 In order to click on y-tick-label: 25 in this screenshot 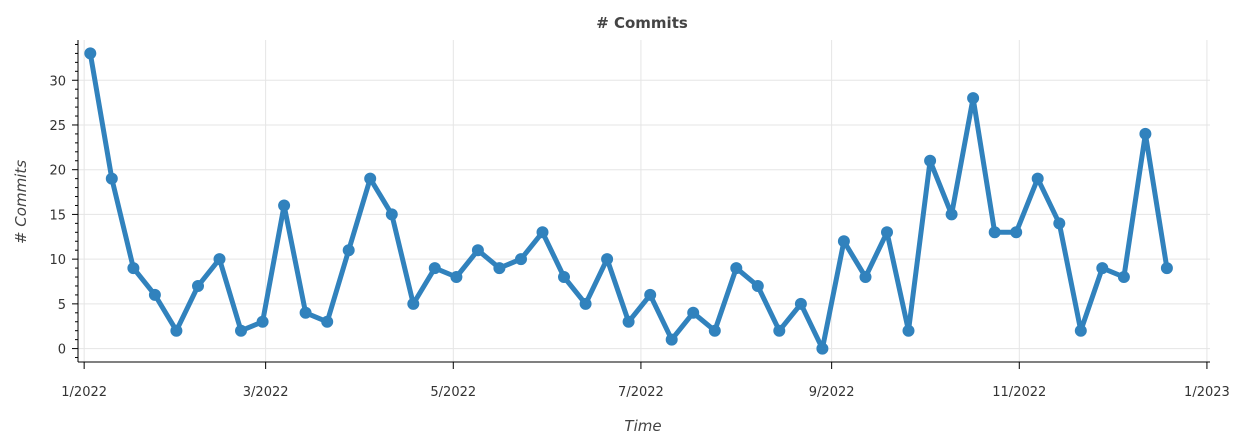, I will do `click(57, 126)`.